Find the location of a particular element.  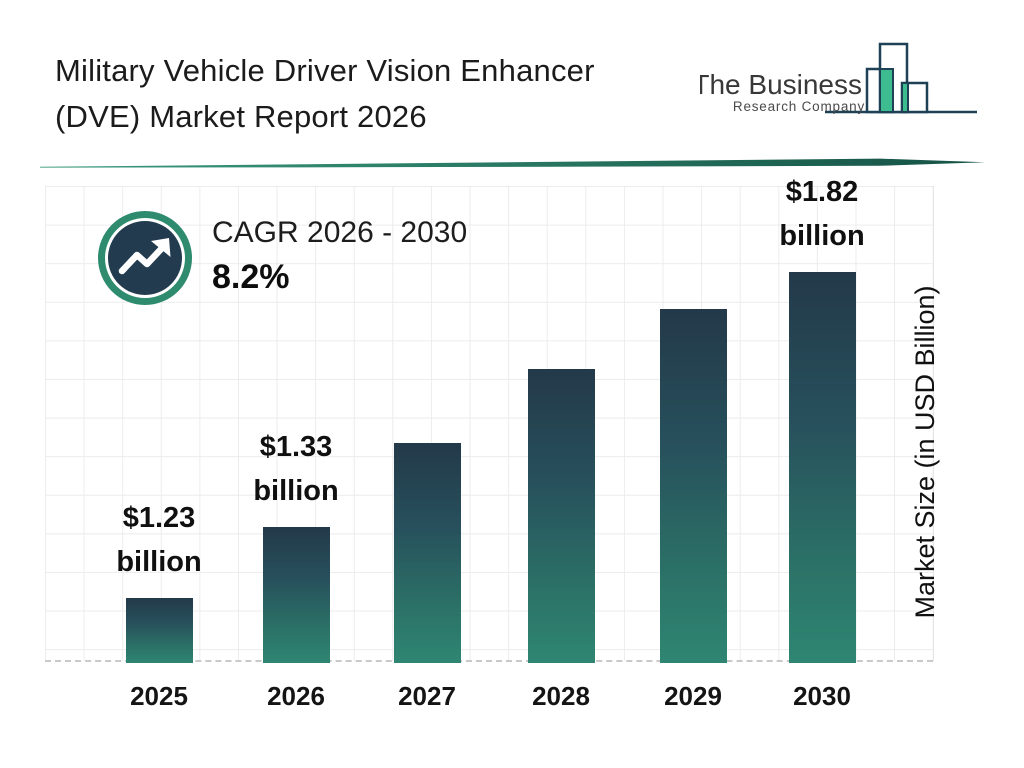

value-label-amount: $1.33 is located at coordinates (296, 447).